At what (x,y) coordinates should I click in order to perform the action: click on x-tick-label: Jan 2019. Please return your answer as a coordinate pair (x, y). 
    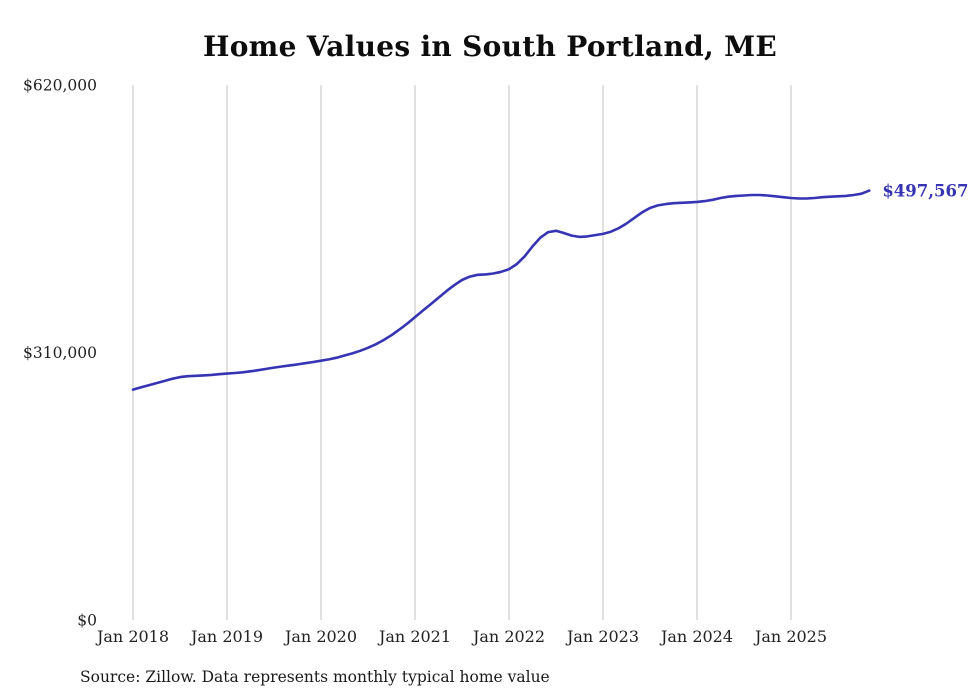
    Looking at the image, I should click on (226, 636).